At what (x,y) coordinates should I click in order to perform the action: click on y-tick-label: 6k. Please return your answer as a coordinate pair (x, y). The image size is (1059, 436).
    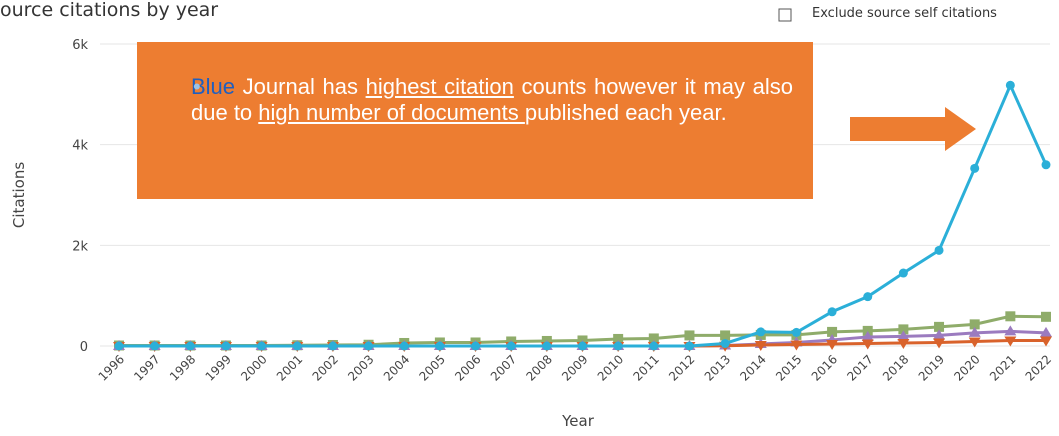
    Looking at the image, I should click on (80, 45).